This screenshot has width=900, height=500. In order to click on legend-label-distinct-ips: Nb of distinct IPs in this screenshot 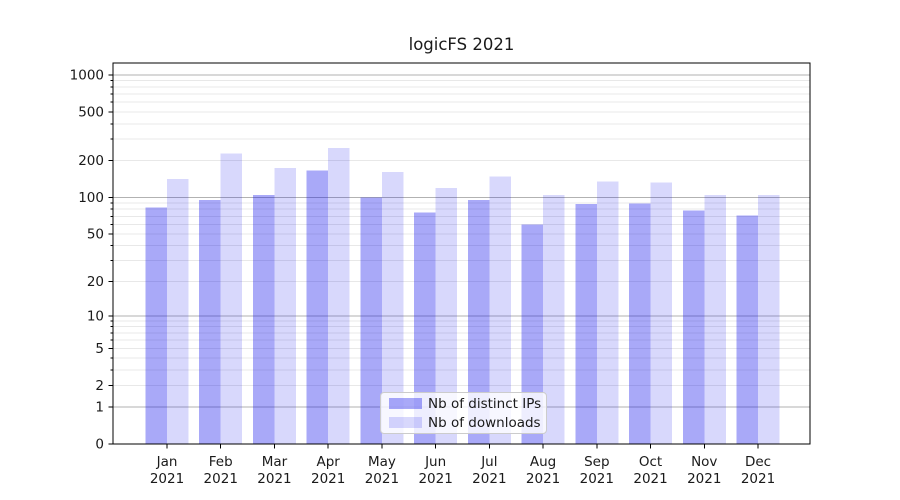, I will do `click(485, 403)`.